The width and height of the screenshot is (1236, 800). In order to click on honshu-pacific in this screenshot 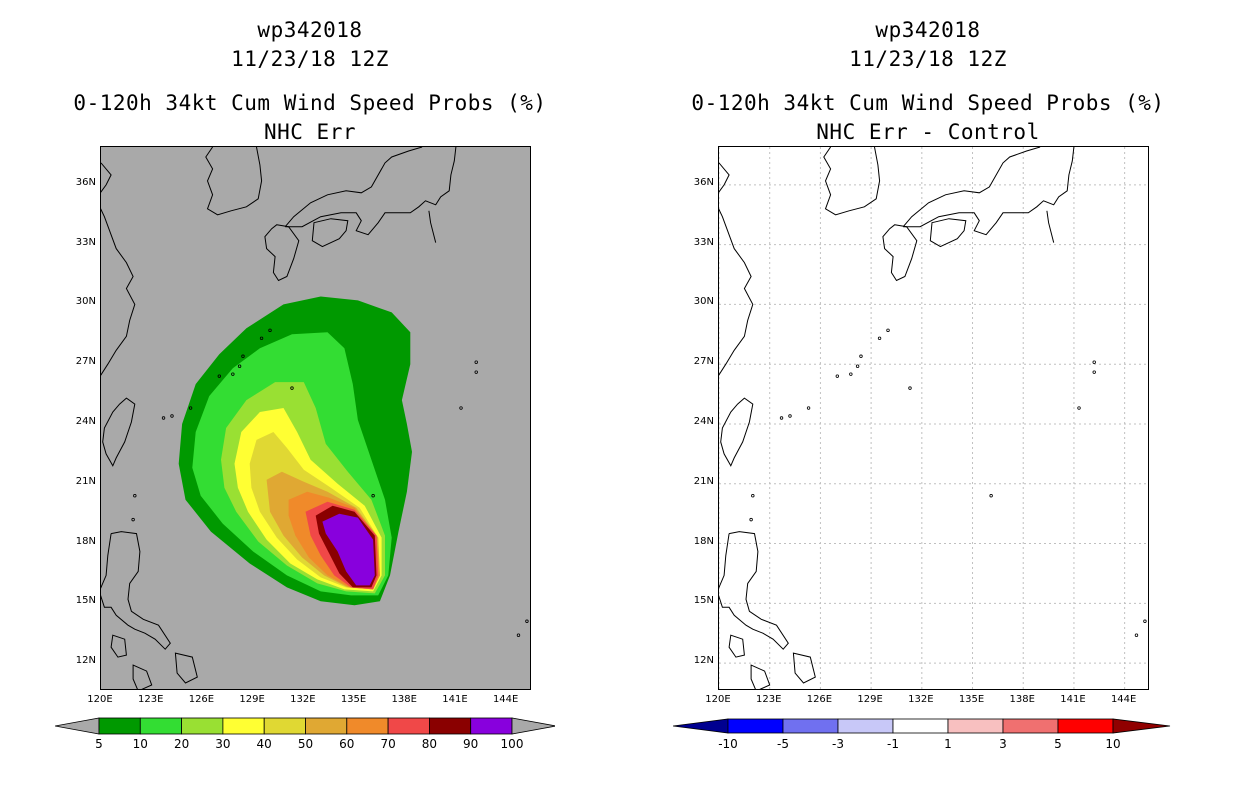, I will do `click(371, 191)`.